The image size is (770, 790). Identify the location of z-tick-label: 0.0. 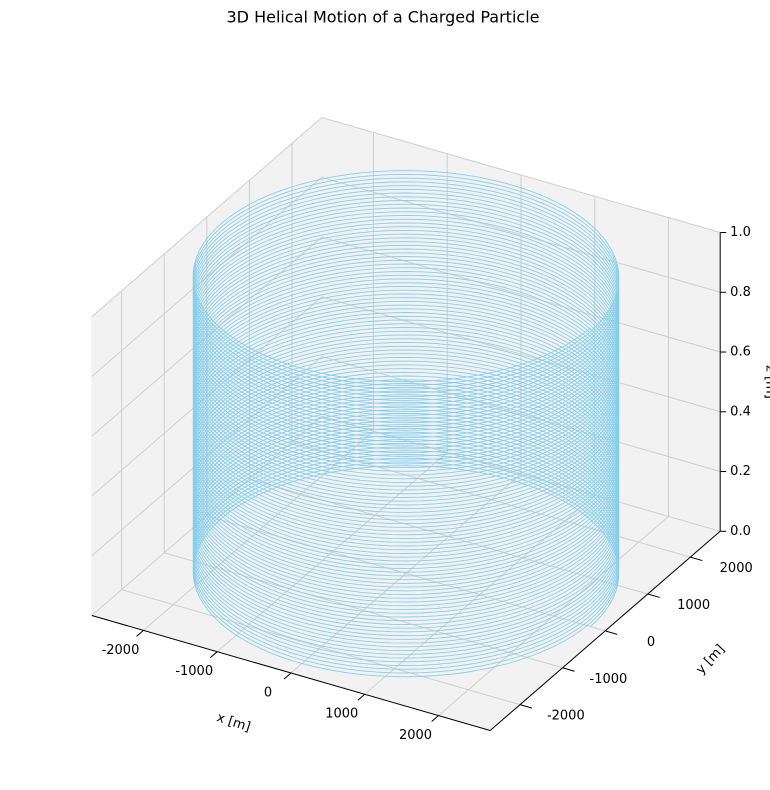
(740, 531).